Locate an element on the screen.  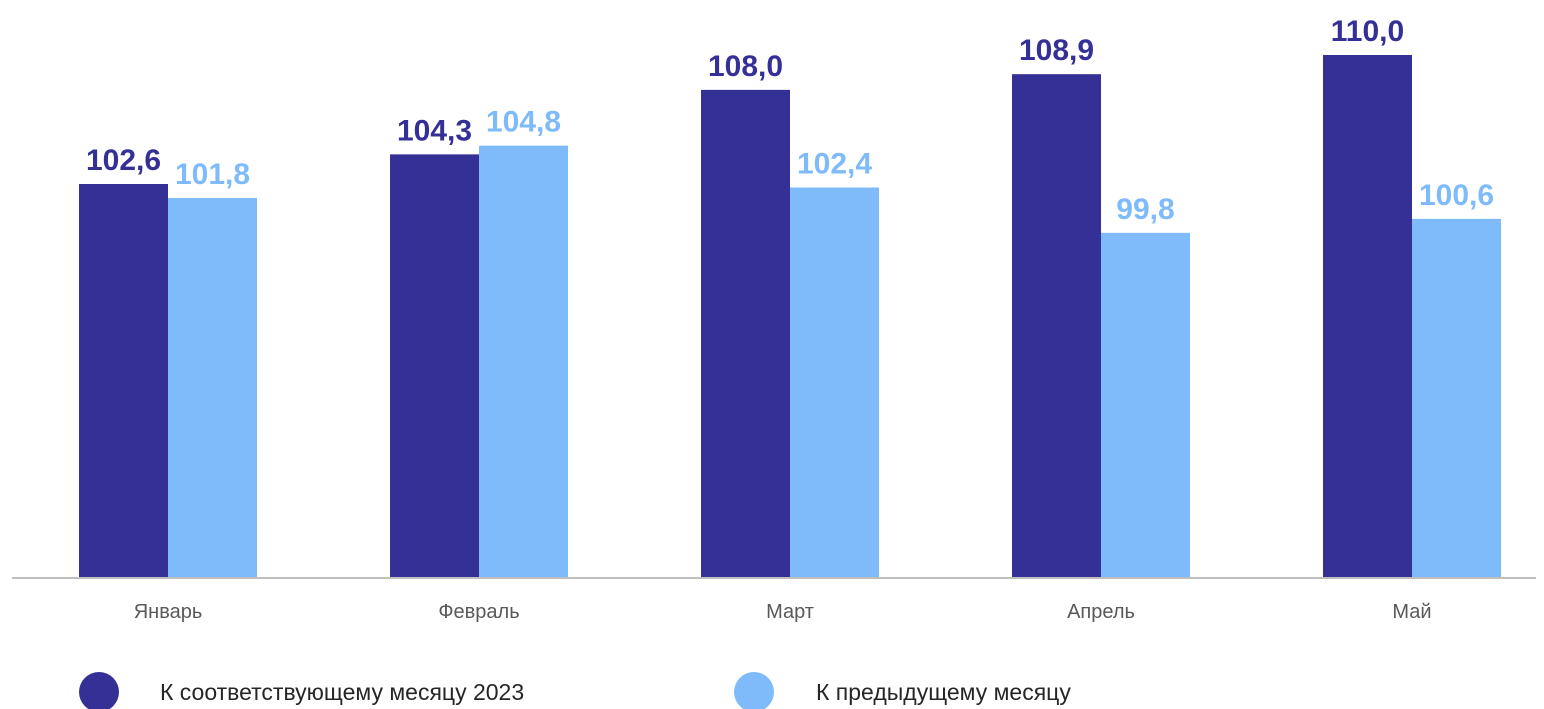
data-label-series-2-май: 100,6 is located at coordinates (1456, 195).